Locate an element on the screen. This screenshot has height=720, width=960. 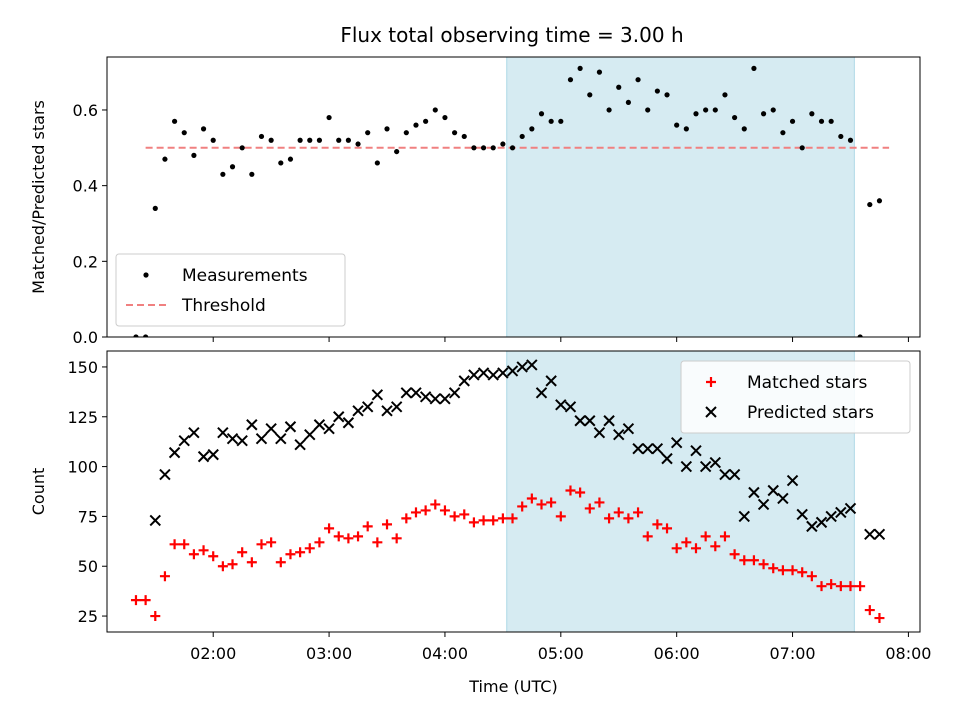
x-tick-label: 03:00 is located at coordinates (329, 653).